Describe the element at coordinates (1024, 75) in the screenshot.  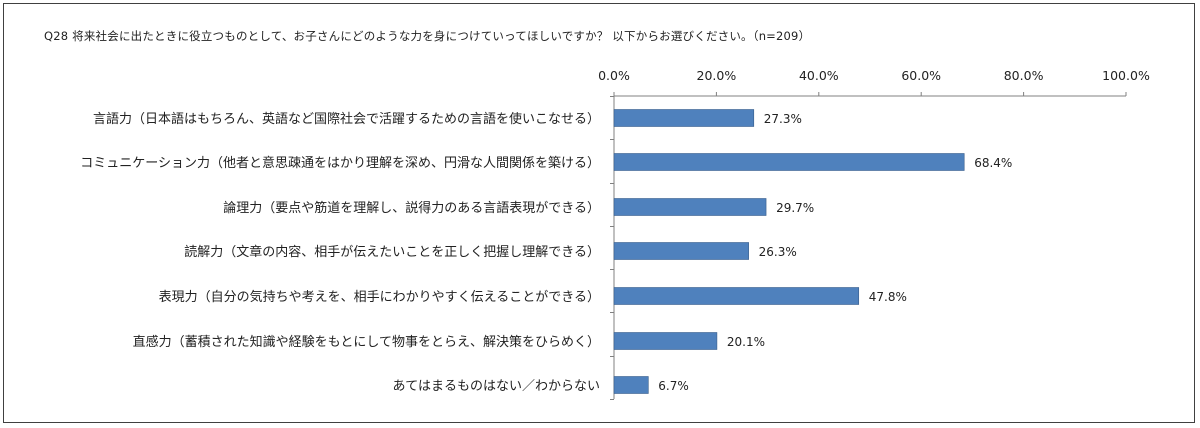
I see `x-tick-label: 80.0%` at that location.